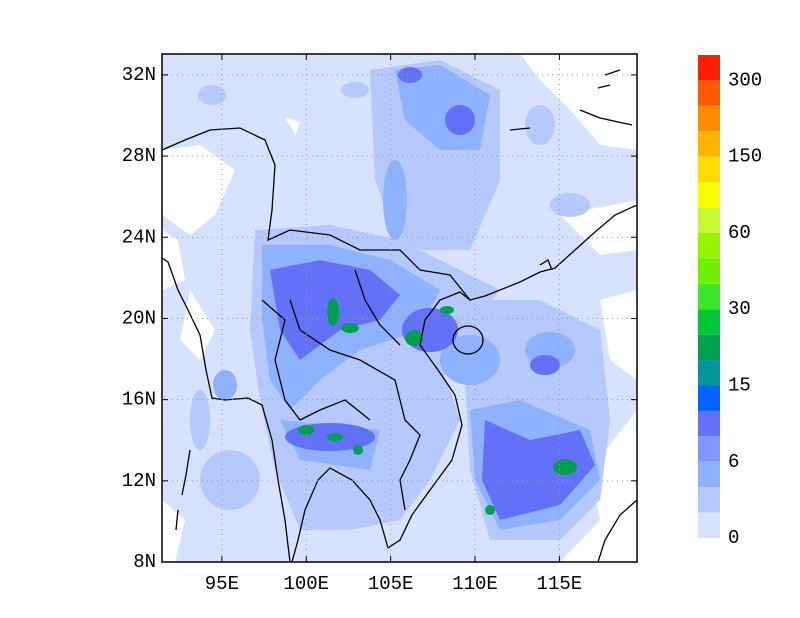  What do you see at coordinates (222, 584) in the screenshot?
I see `x-tick-label: 95E` at bounding box center [222, 584].